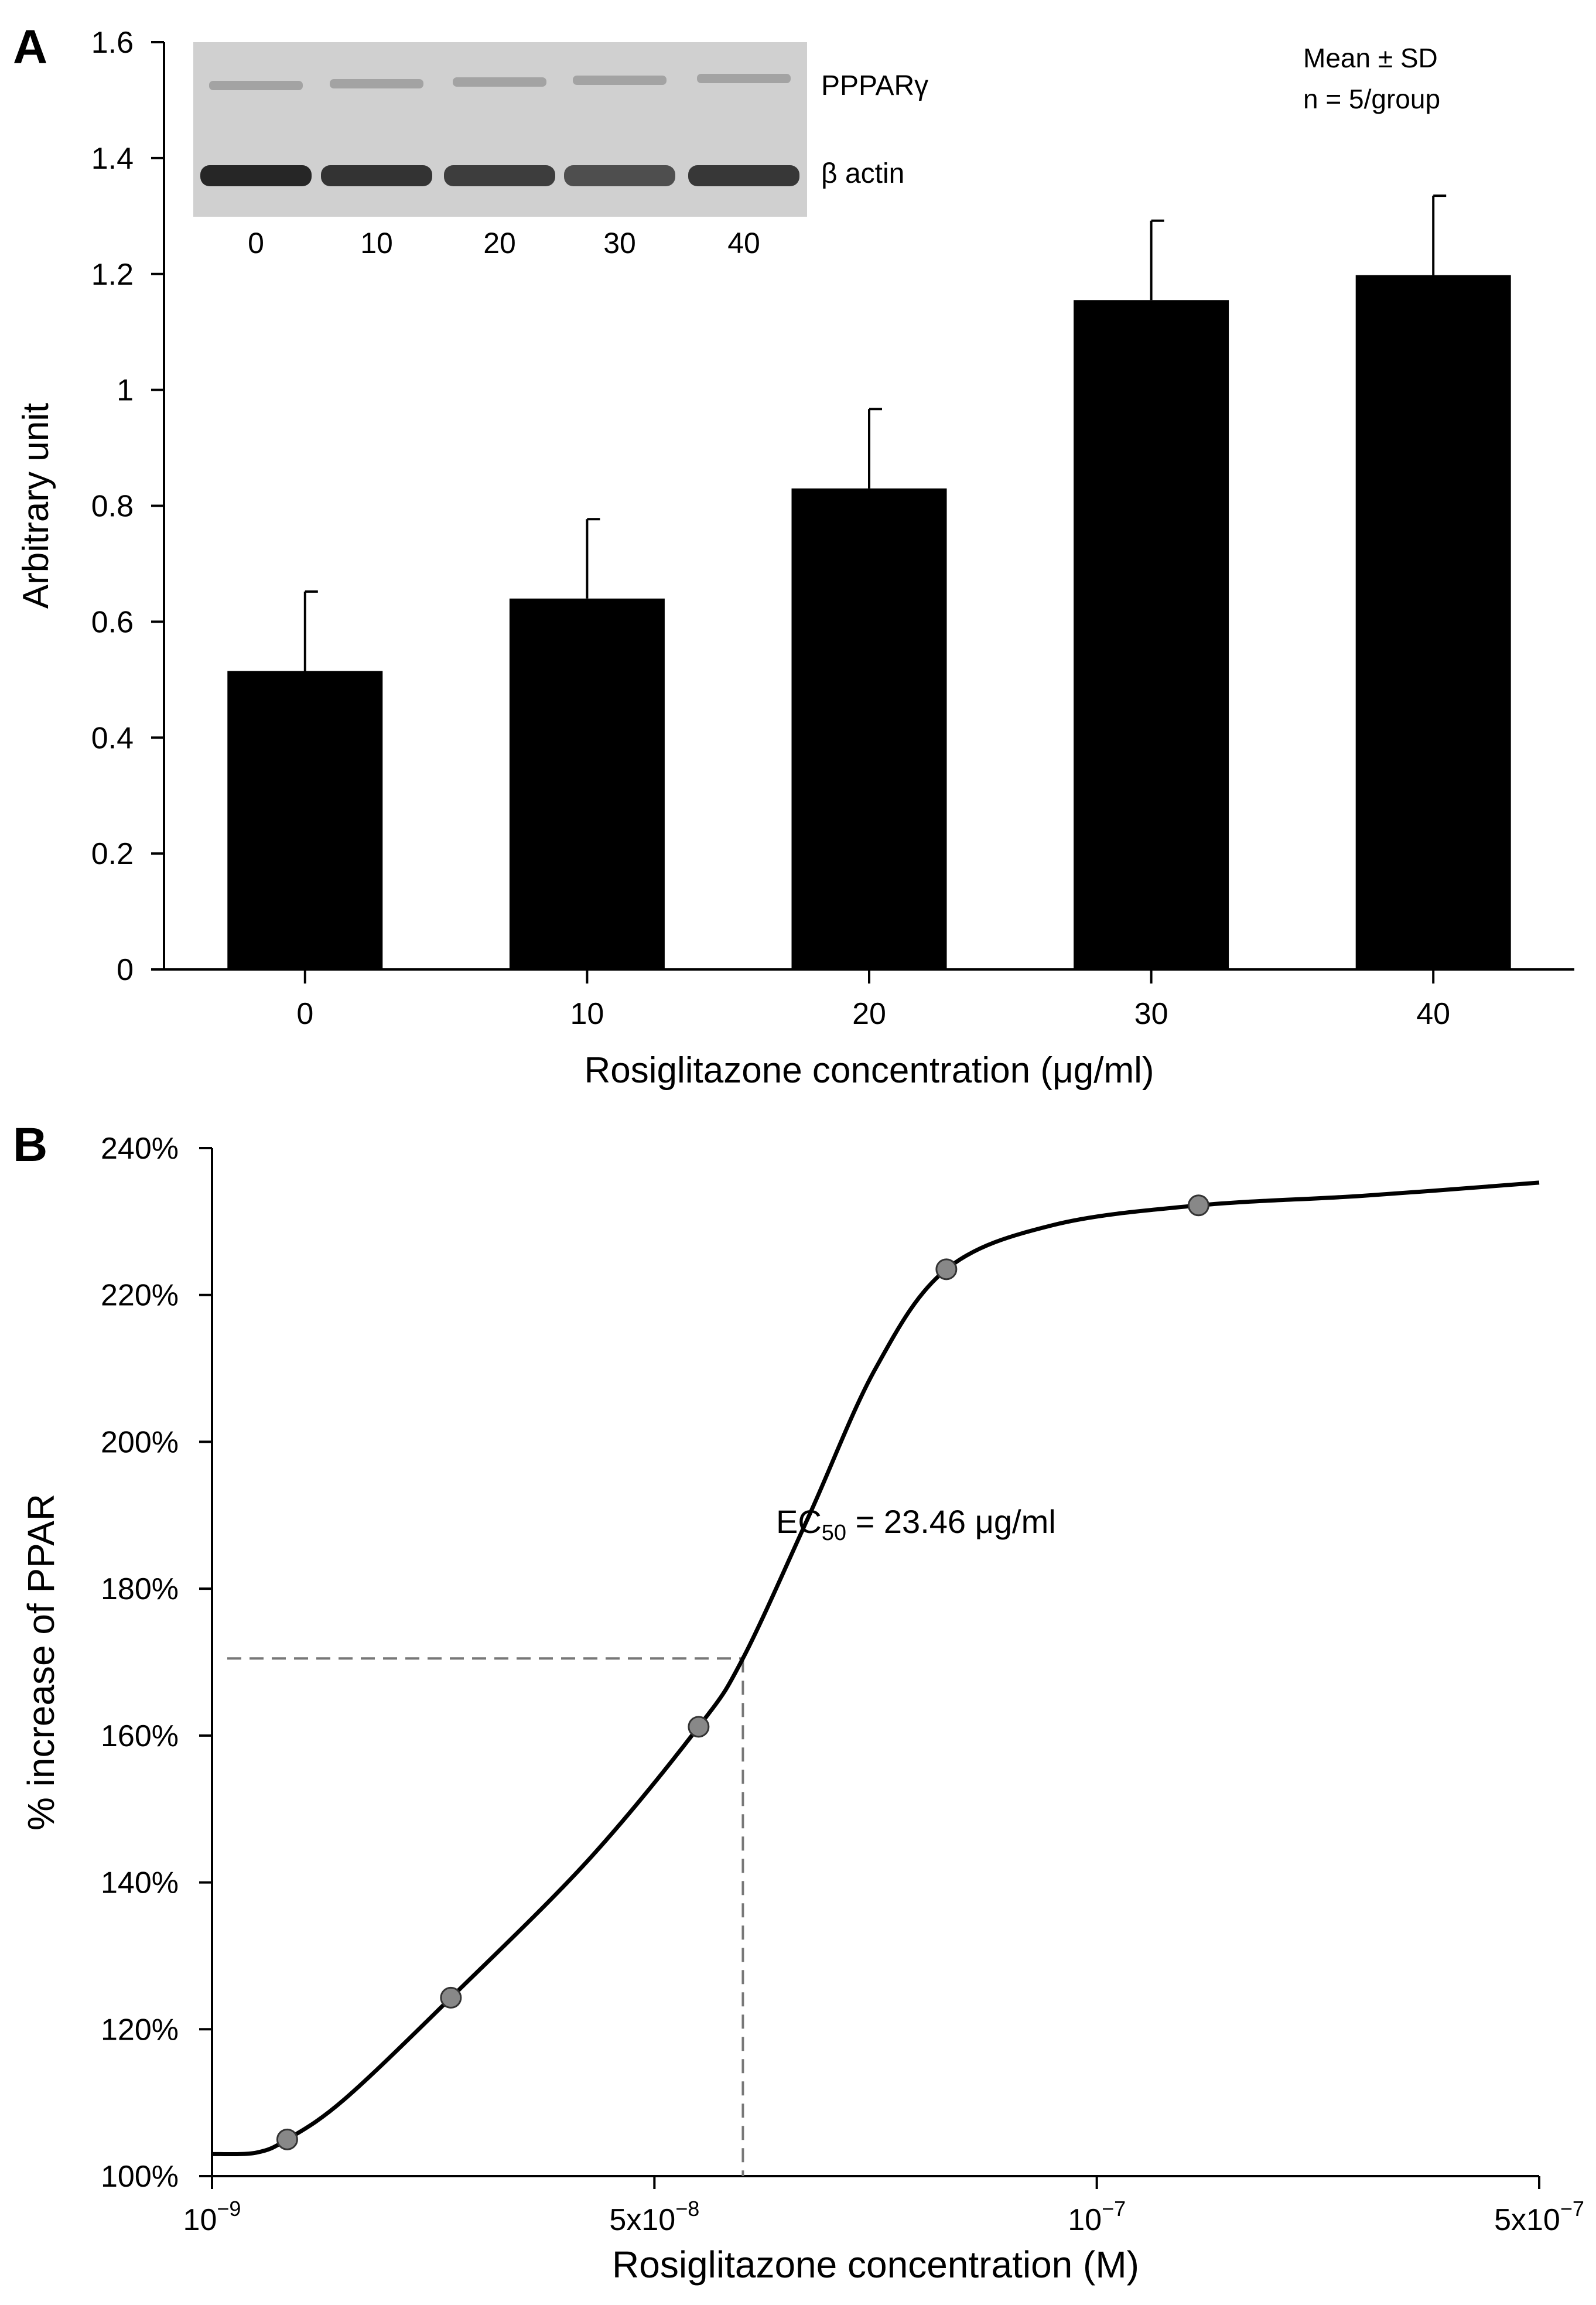 Image resolution: width=1596 pixels, height=2305 pixels. What do you see at coordinates (1371, 58) in the screenshot?
I see `legend-mean-sd: Mean ± SD` at bounding box center [1371, 58].